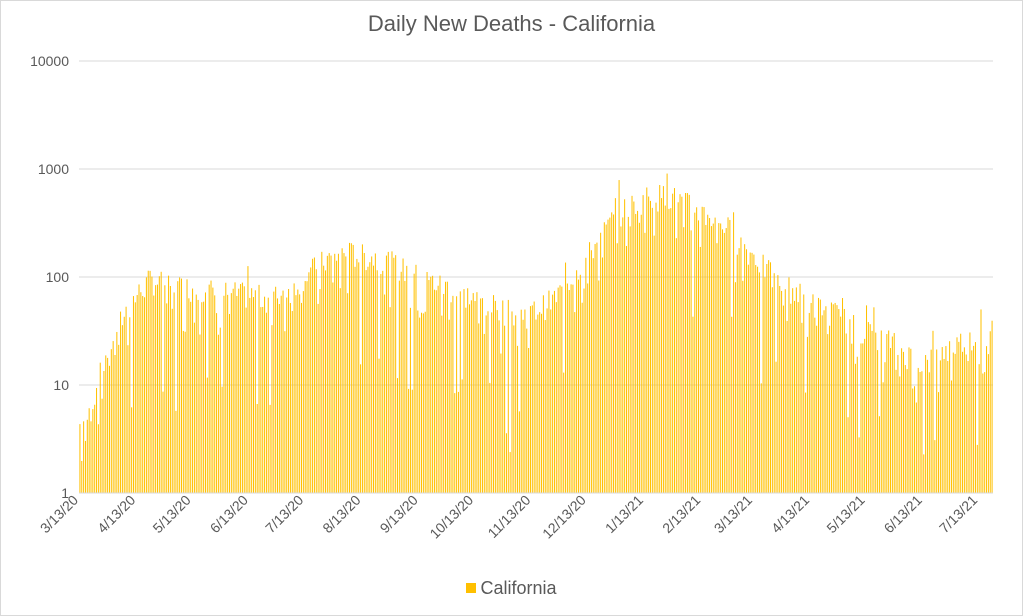 This screenshot has height=616, width=1023. Describe the element at coordinates (681, 514) in the screenshot. I see `x-tick-label: 2/13/21` at that location.